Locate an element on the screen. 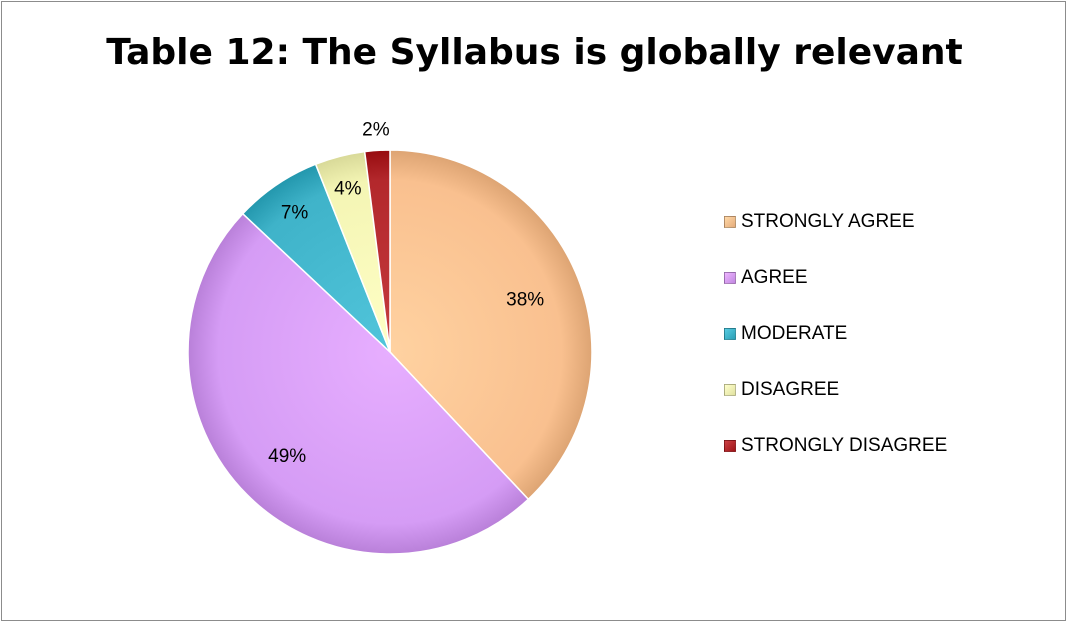 The height and width of the screenshot is (621, 1069). legend-swatch-disagree is located at coordinates (730, 390).